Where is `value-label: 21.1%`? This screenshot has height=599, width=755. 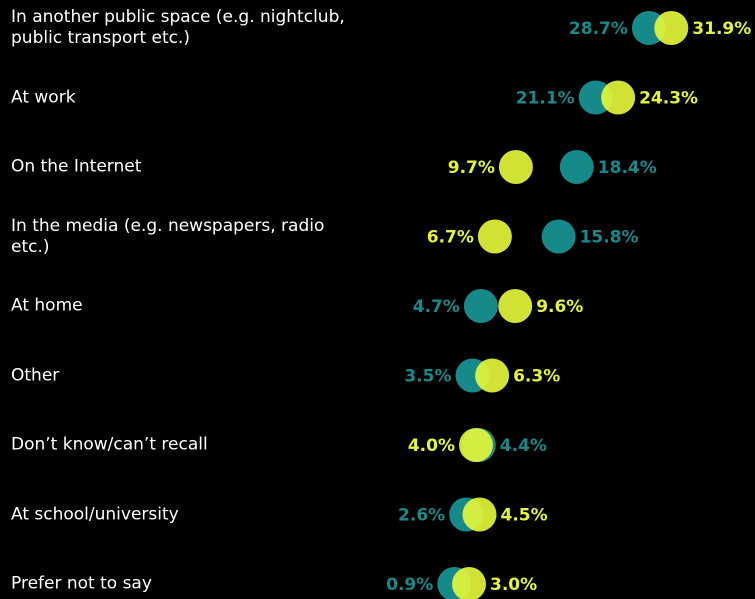
value-label: 21.1% is located at coordinates (545, 99).